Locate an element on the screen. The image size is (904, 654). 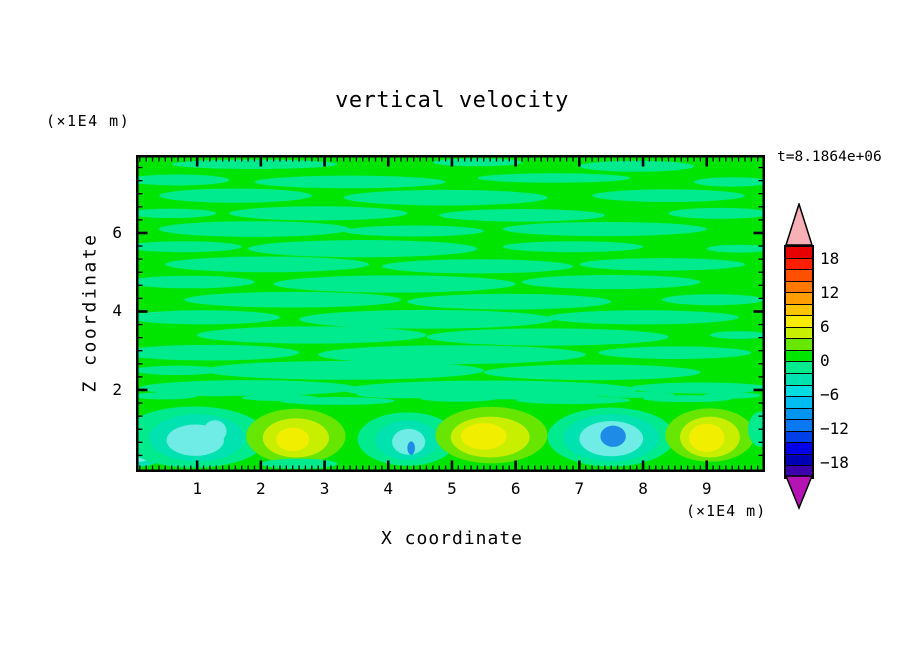
colorbar-label-18: 18 is located at coordinates (830, 259).